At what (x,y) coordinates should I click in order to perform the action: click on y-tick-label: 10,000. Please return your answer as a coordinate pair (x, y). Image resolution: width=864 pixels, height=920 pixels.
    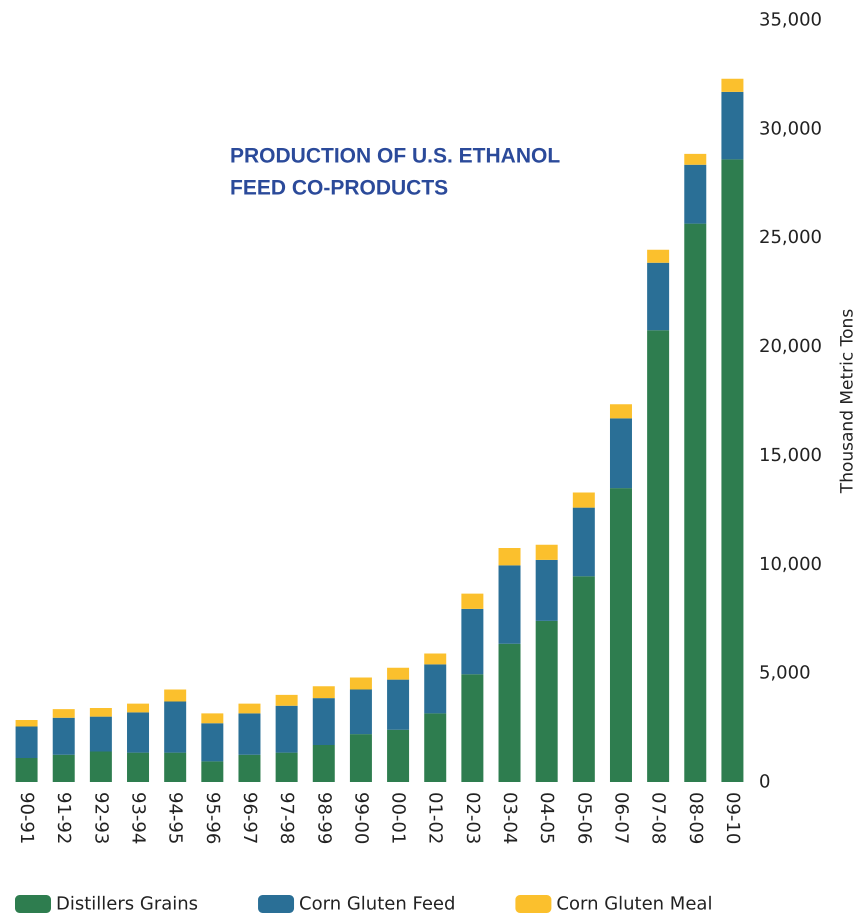
    Looking at the image, I should click on (790, 564).